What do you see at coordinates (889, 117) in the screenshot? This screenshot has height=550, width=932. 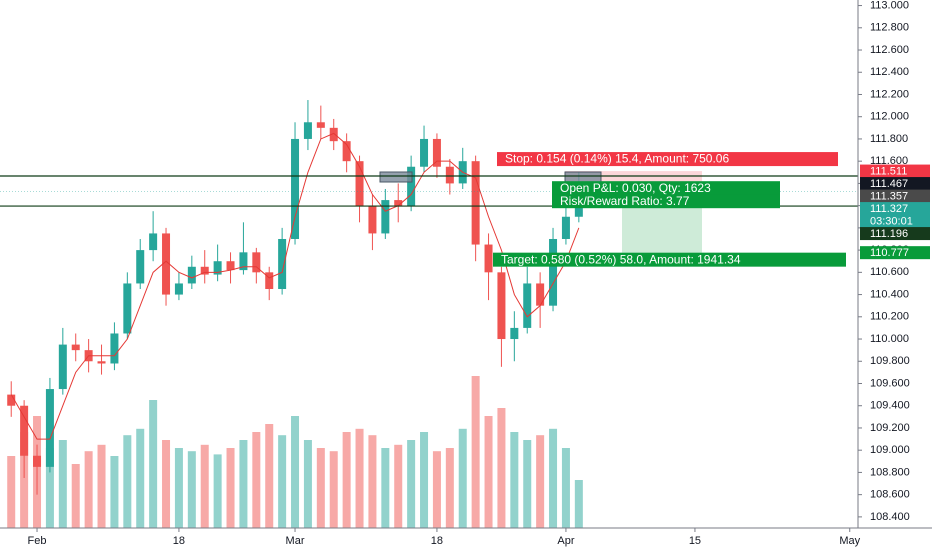 I see `y-tick-label: 112.000` at bounding box center [889, 117].